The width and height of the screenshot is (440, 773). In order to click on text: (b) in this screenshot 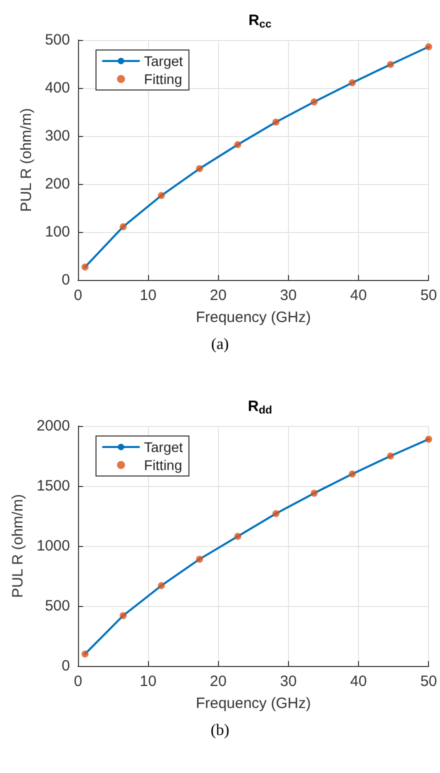, I will do `click(220, 731)`.